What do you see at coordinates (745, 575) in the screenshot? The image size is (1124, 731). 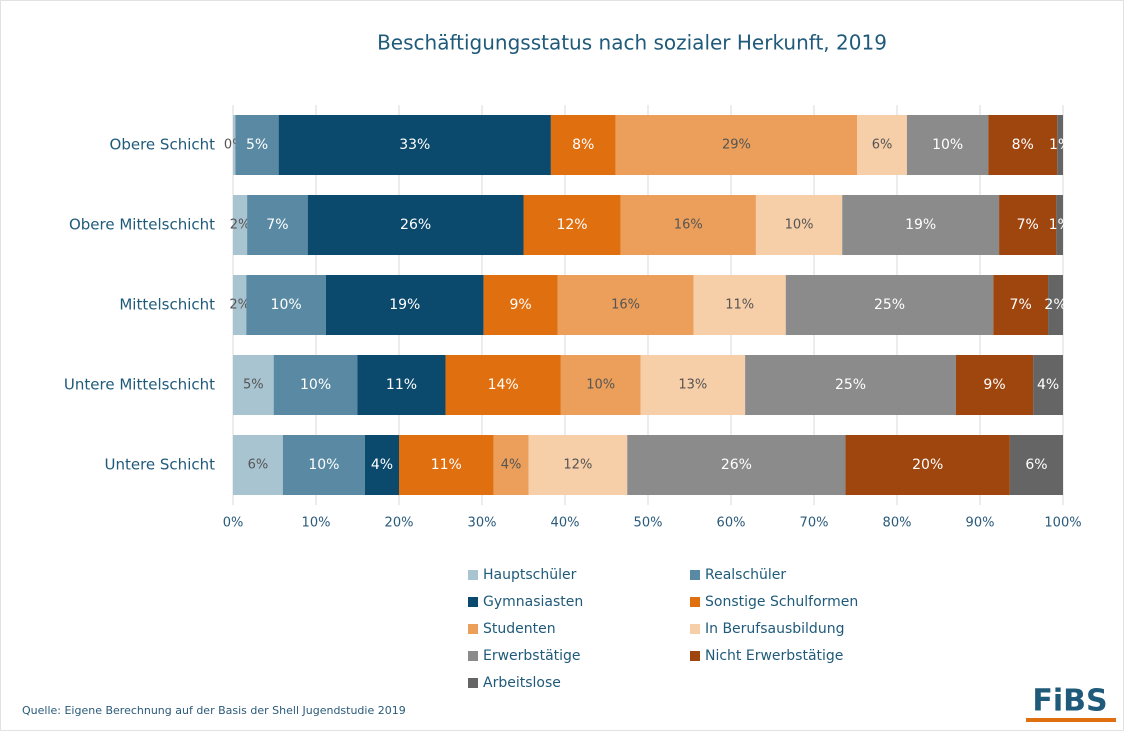 I see `legend-label: Realschüler` at bounding box center [745, 575].